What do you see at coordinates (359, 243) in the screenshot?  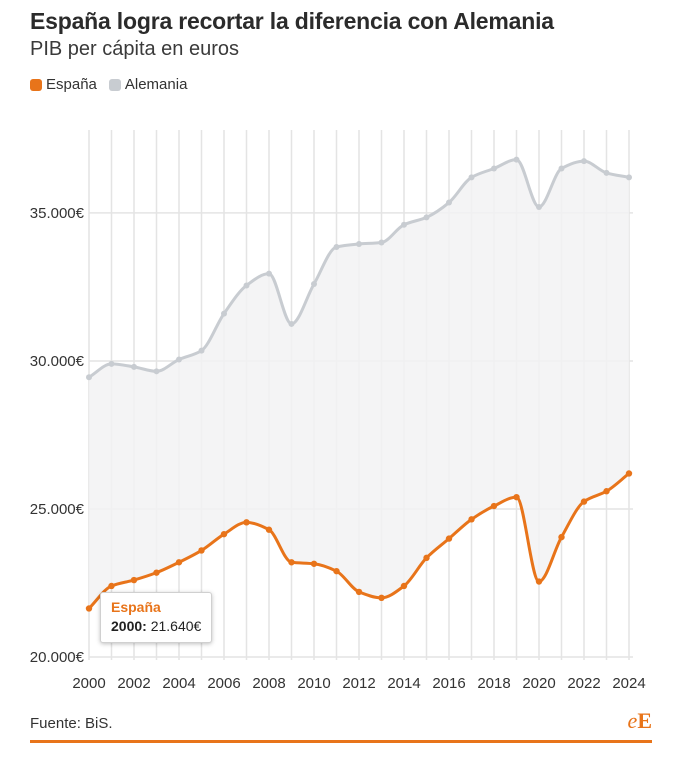 I see `point-alemania-2012` at bounding box center [359, 243].